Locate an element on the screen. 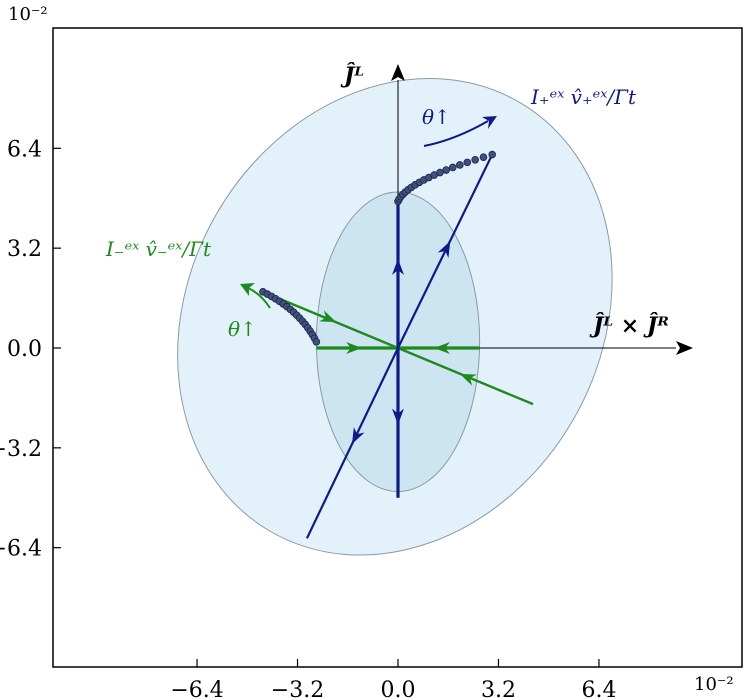  blue-theta-label: θ↑ is located at coordinates (436, 117).